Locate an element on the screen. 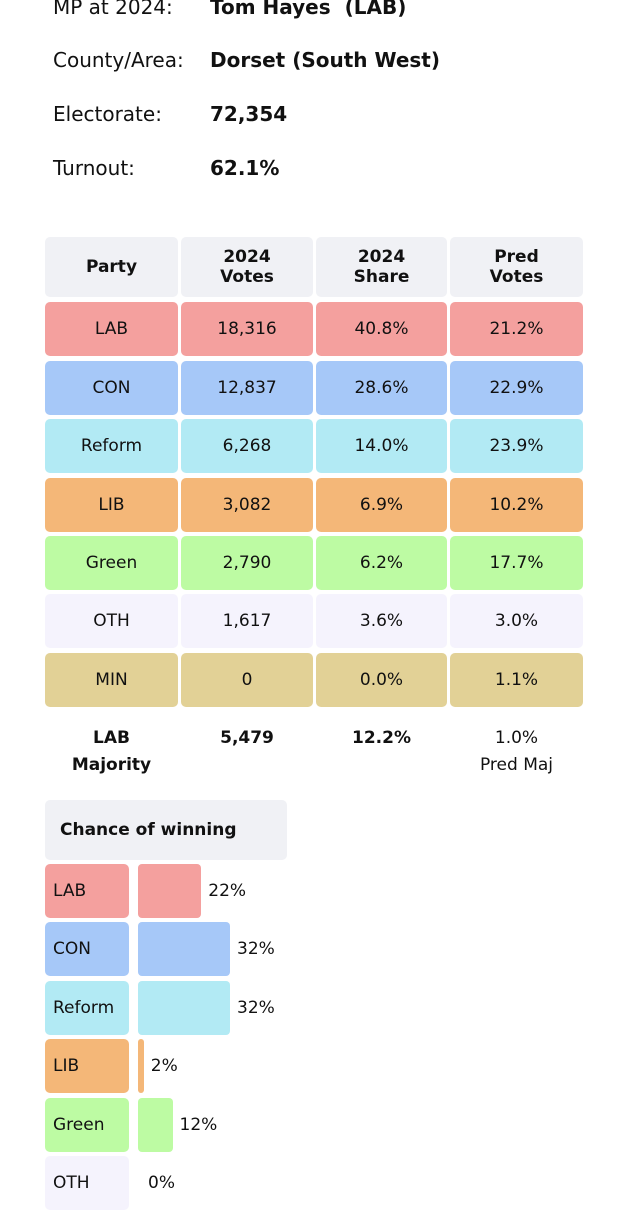 Image resolution: width=619 pixels, height=1210 pixels. chance-pct-lib: 2% is located at coordinates (164, 1066).